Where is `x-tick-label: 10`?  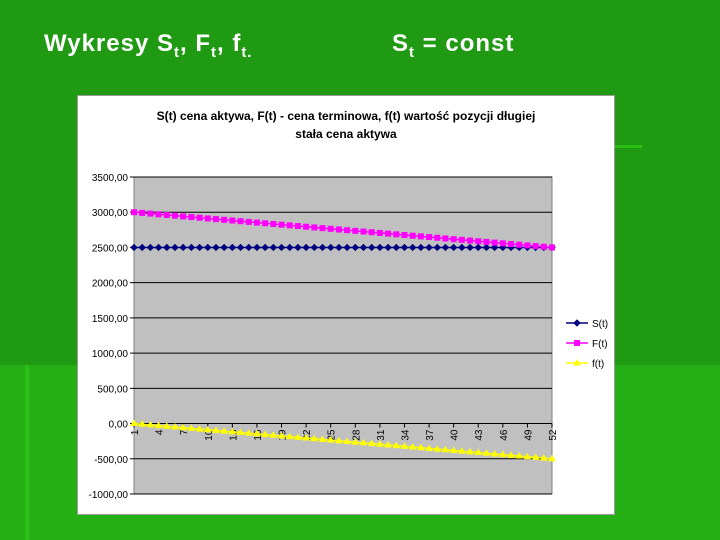 x-tick-label: 10 is located at coordinates (209, 435).